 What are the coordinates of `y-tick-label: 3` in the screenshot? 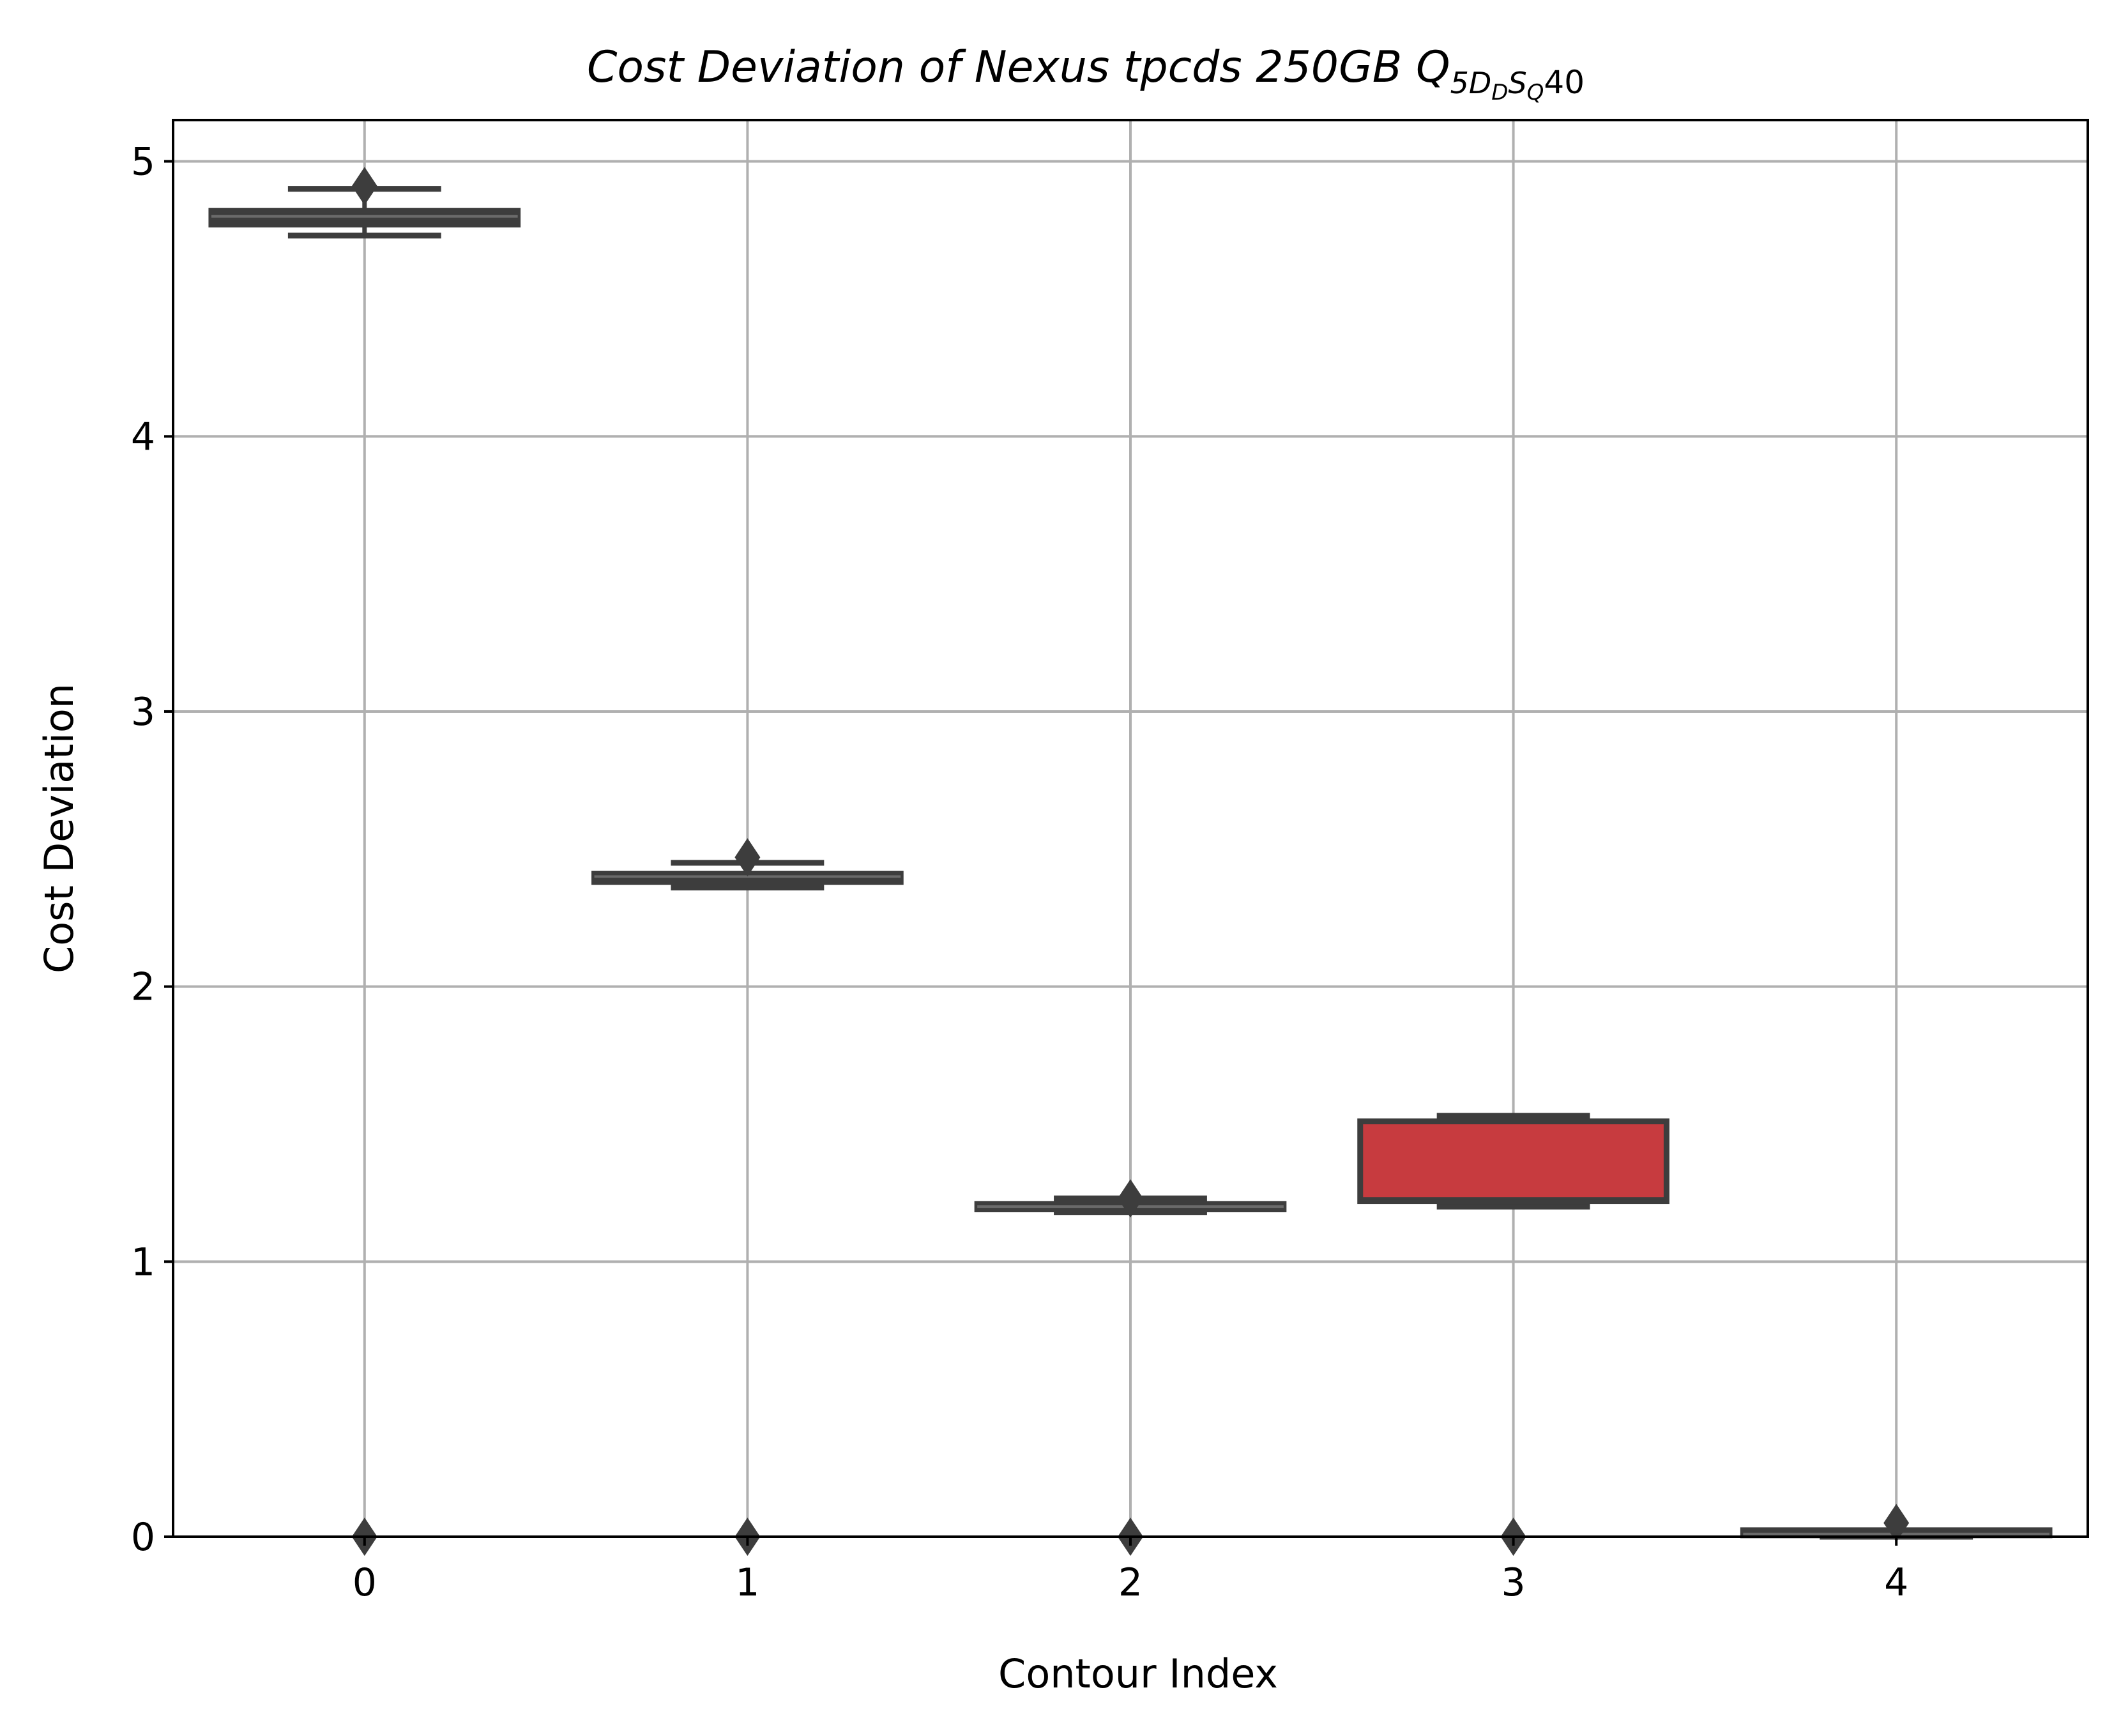 It's located at (143, 712).